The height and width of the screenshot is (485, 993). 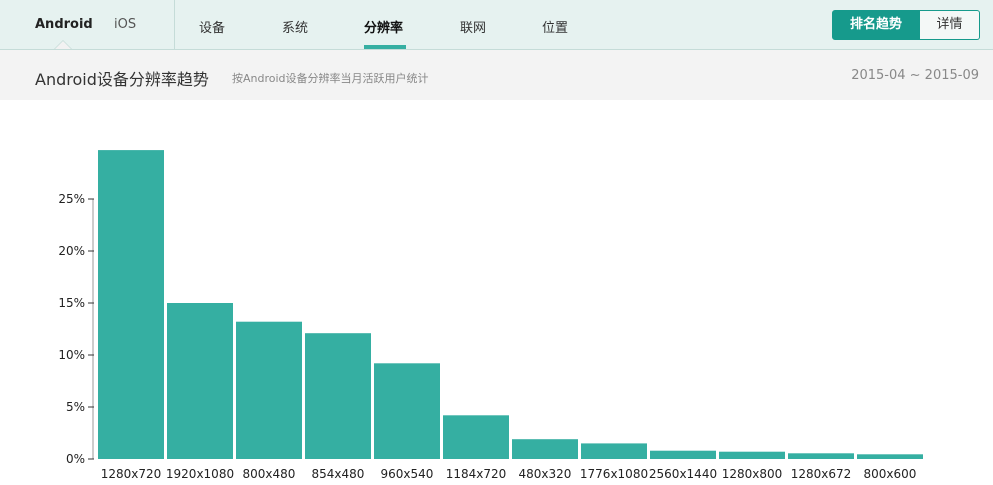 I want to click on bar-1280x720, so click(x=131, y=304).